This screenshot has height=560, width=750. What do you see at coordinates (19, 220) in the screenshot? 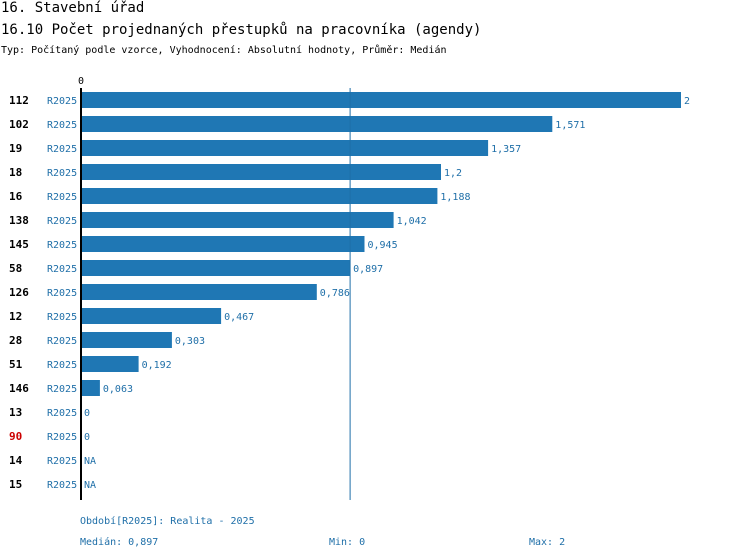
I see `row-id-label: 138` at bounding box center [19, 220].